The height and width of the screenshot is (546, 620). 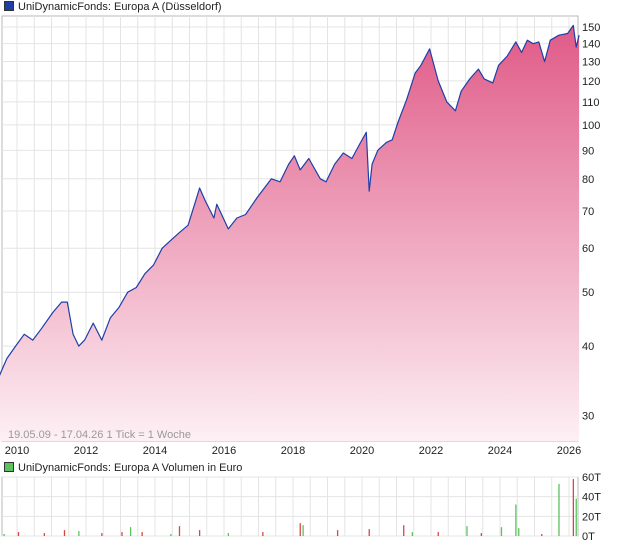 What do you see at coordinates (588, 293) in the screenshot?
I see `price-y-tick-label: 50` at bounding box center [588, 293].